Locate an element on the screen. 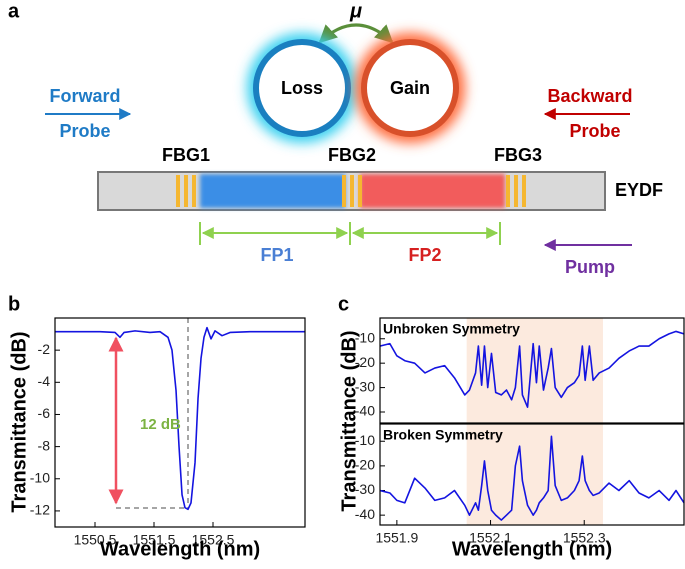 Image resolution: width=685 pixels, height=569 pixels. forward-label: Forward is located at coordinates (84, 96).